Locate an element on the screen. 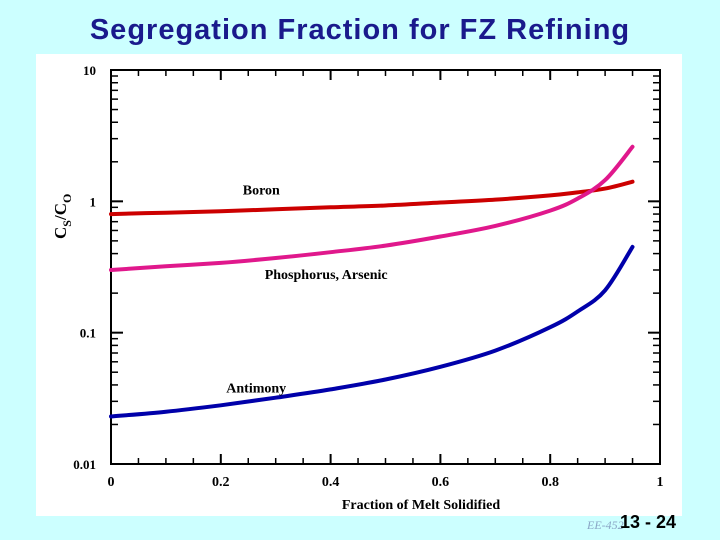 This screenshot has width=720, height=540. y-tick-label: 0.01 is located at coordinates (84, 464).